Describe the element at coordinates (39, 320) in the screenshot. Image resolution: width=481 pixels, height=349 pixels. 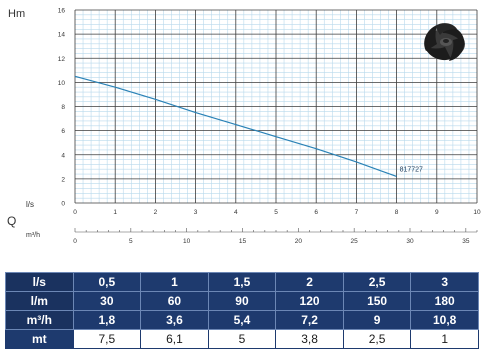
I see `table-row-label: m³/h` at that location.